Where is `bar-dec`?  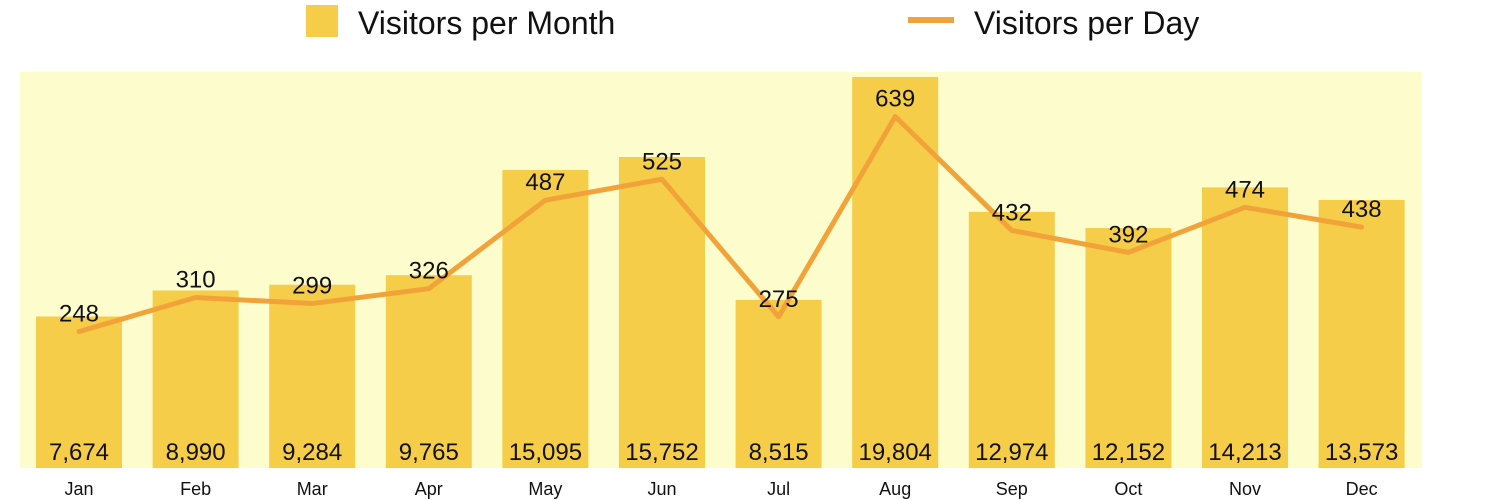 bar-dec is located at coordinates (1361, 334).